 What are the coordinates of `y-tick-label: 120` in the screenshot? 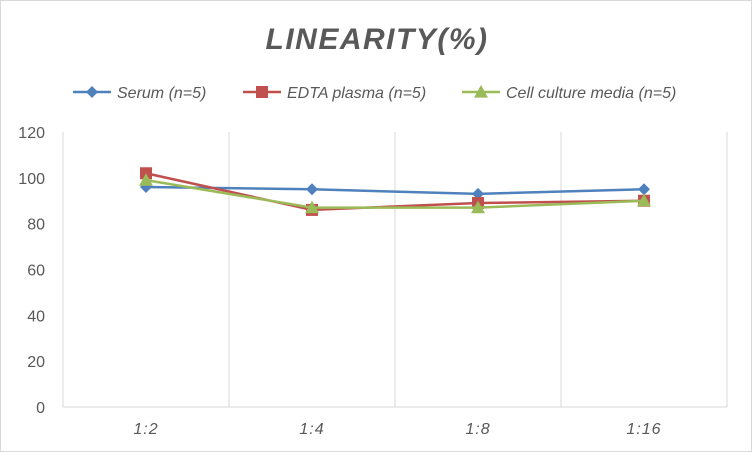 It's located at (31, 133).